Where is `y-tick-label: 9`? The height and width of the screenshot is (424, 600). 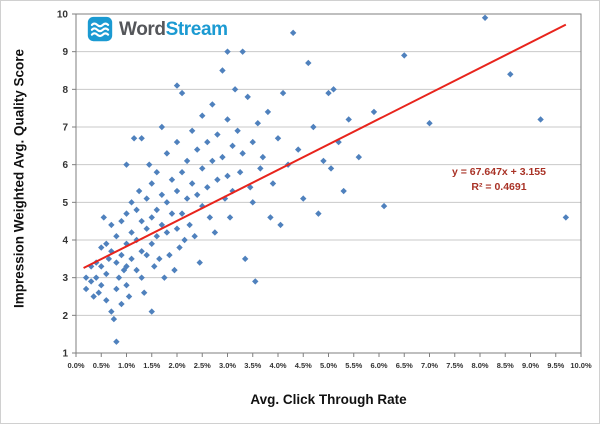
y-tick-label: 9 is located at coordinates (65, 52).